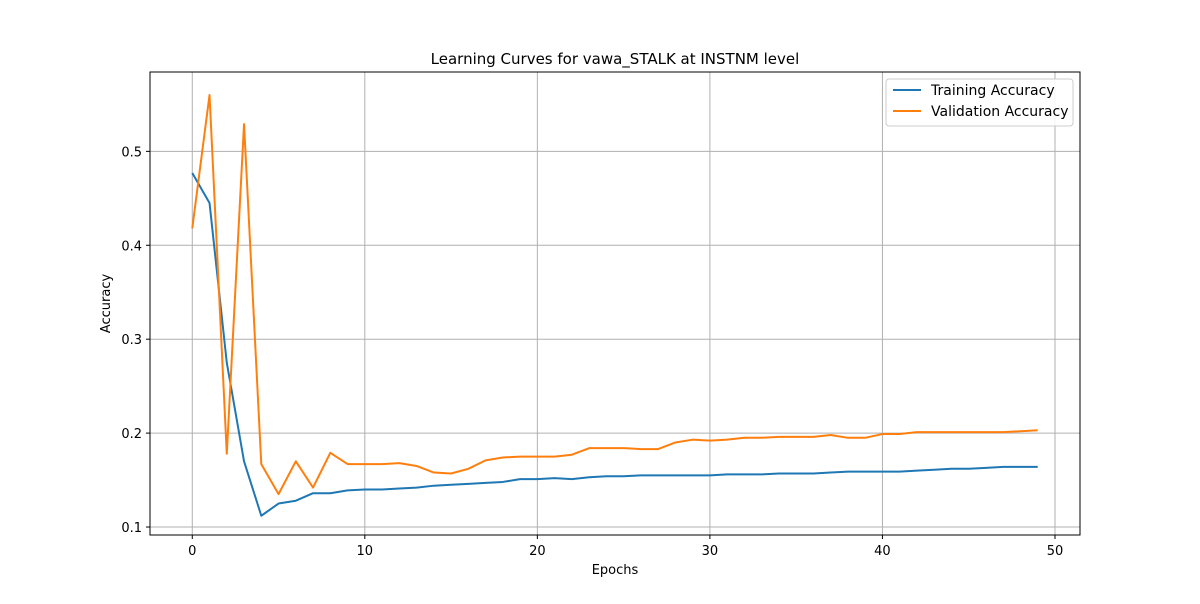 The image size is (1200, 604). I want to click on legend: Training Accuracy Validation Accuracy, so click(979, 102).